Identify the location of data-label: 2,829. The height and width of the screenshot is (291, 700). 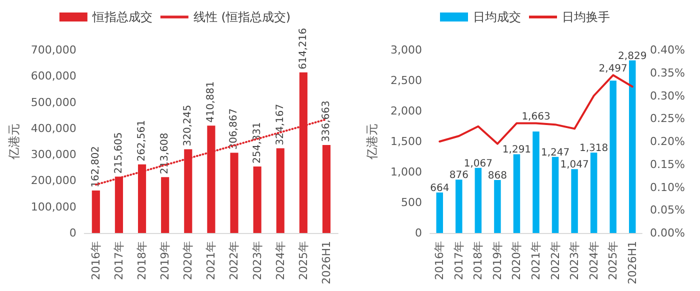
(632, 56).